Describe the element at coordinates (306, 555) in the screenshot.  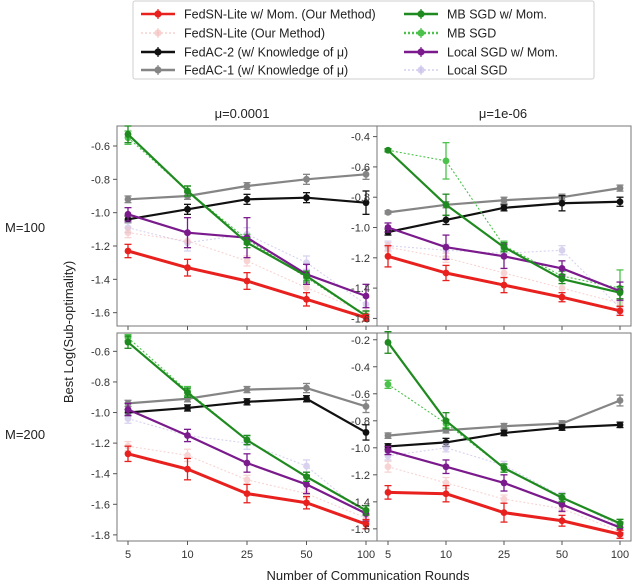
I see `x-tick-label: 50` at that location.